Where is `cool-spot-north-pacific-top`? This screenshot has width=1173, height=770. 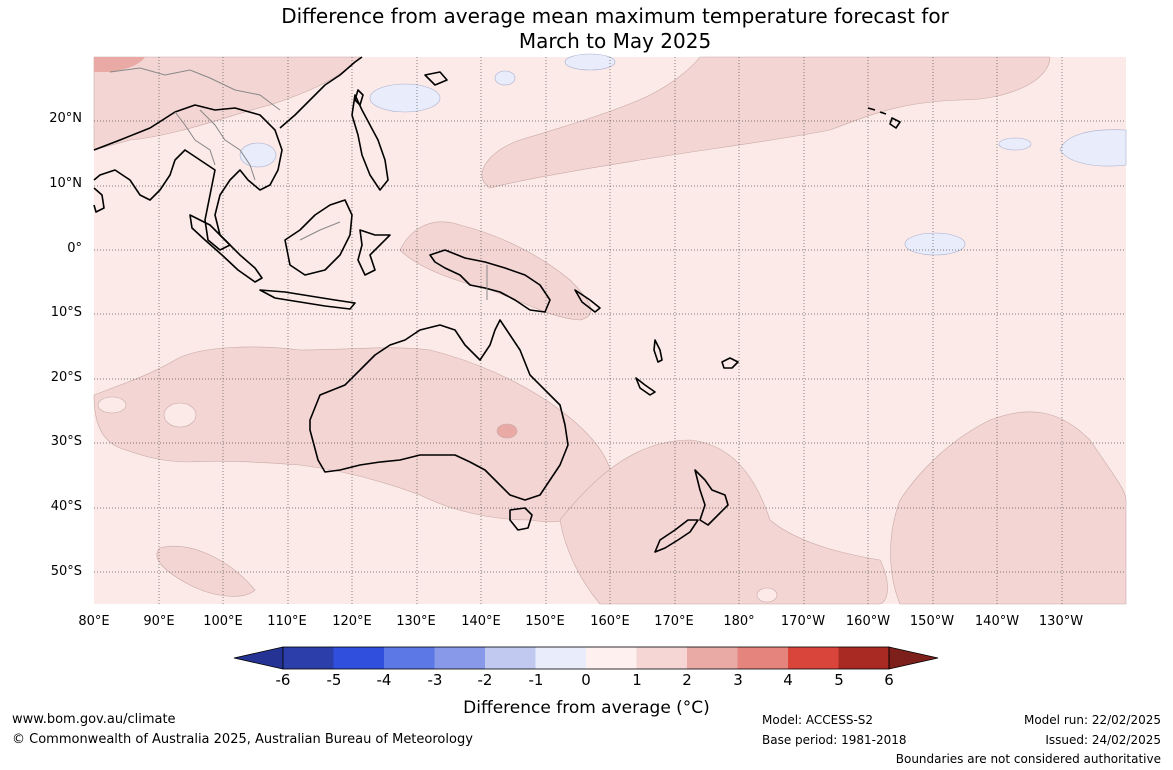
cool-spot-north-pacific-top is located at coordinates (590, 62).